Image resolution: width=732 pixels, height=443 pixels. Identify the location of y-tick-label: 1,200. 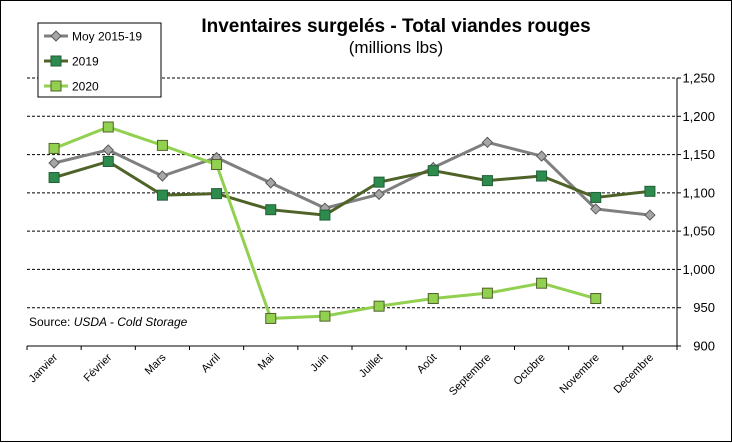
(698, 116).